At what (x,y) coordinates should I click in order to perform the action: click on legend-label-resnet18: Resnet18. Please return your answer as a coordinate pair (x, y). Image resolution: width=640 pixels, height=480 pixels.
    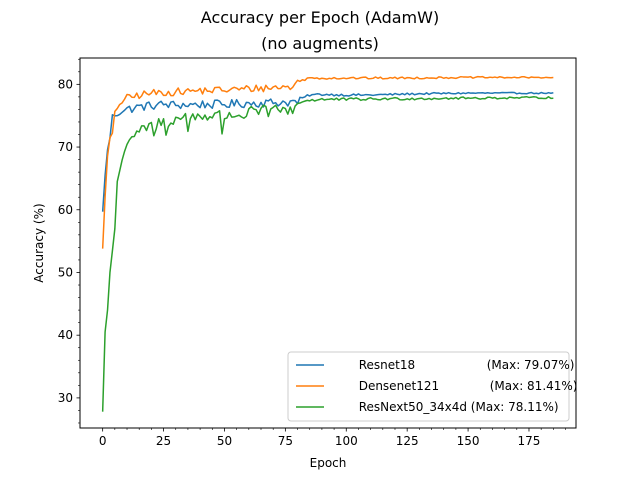
    Looking at the image, I should click on (383, 365).